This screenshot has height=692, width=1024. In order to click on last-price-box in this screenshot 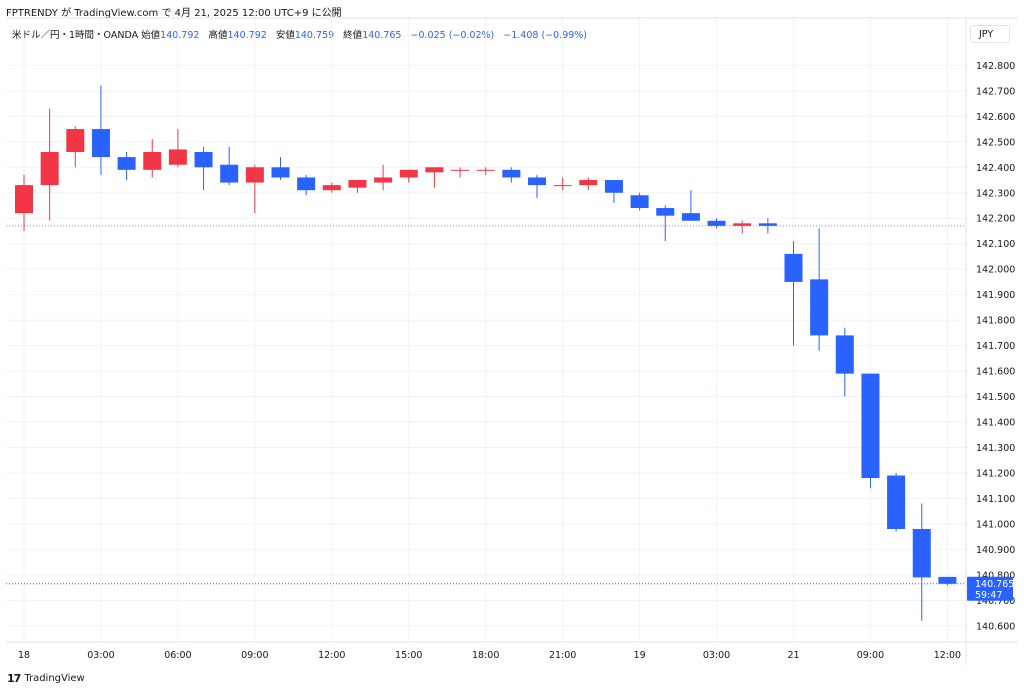, I will do `click(990, 588)`.